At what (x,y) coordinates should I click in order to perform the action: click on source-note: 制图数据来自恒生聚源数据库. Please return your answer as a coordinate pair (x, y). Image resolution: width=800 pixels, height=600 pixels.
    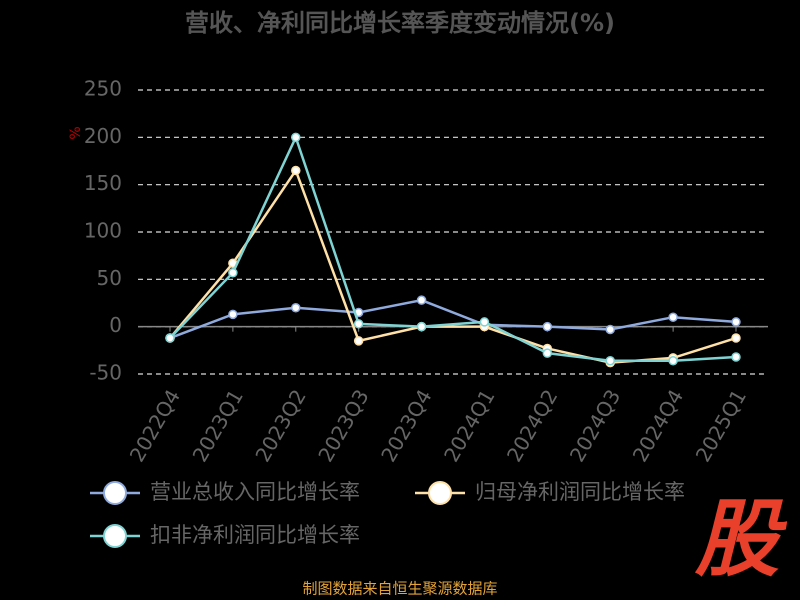
    Looking at the image, I should click on (399, 589).